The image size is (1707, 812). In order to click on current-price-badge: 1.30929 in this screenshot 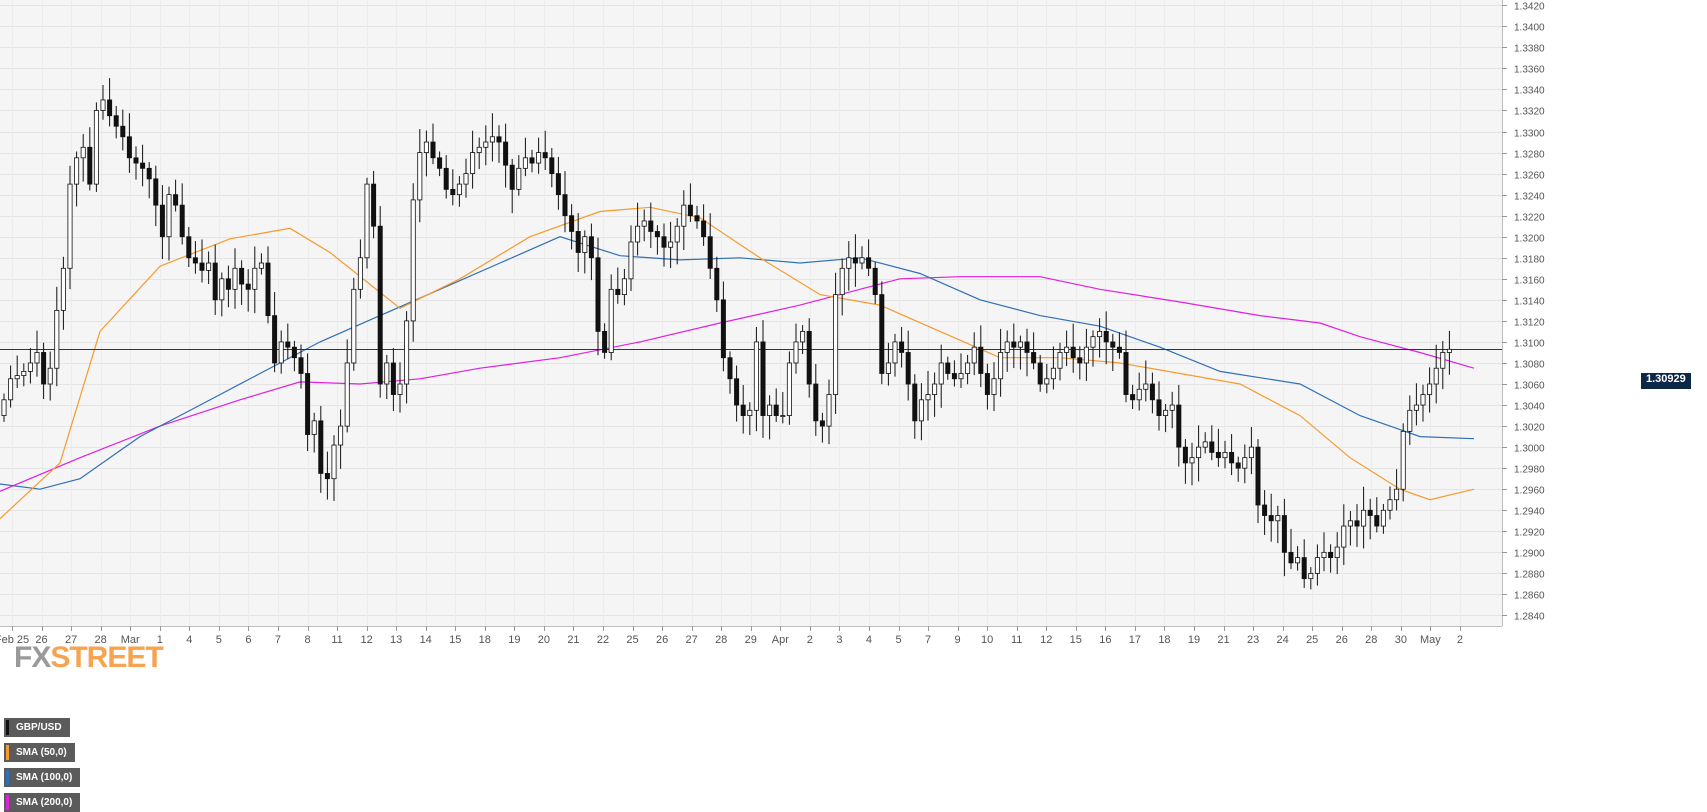, I will do `click(1666, 381)`.